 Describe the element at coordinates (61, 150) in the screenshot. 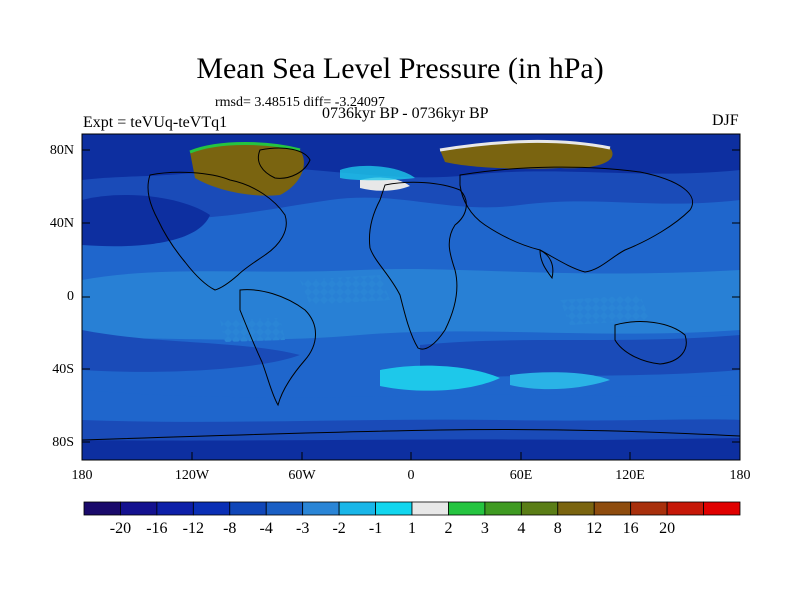

I see `lat-tick-80n: 80N` at that location.